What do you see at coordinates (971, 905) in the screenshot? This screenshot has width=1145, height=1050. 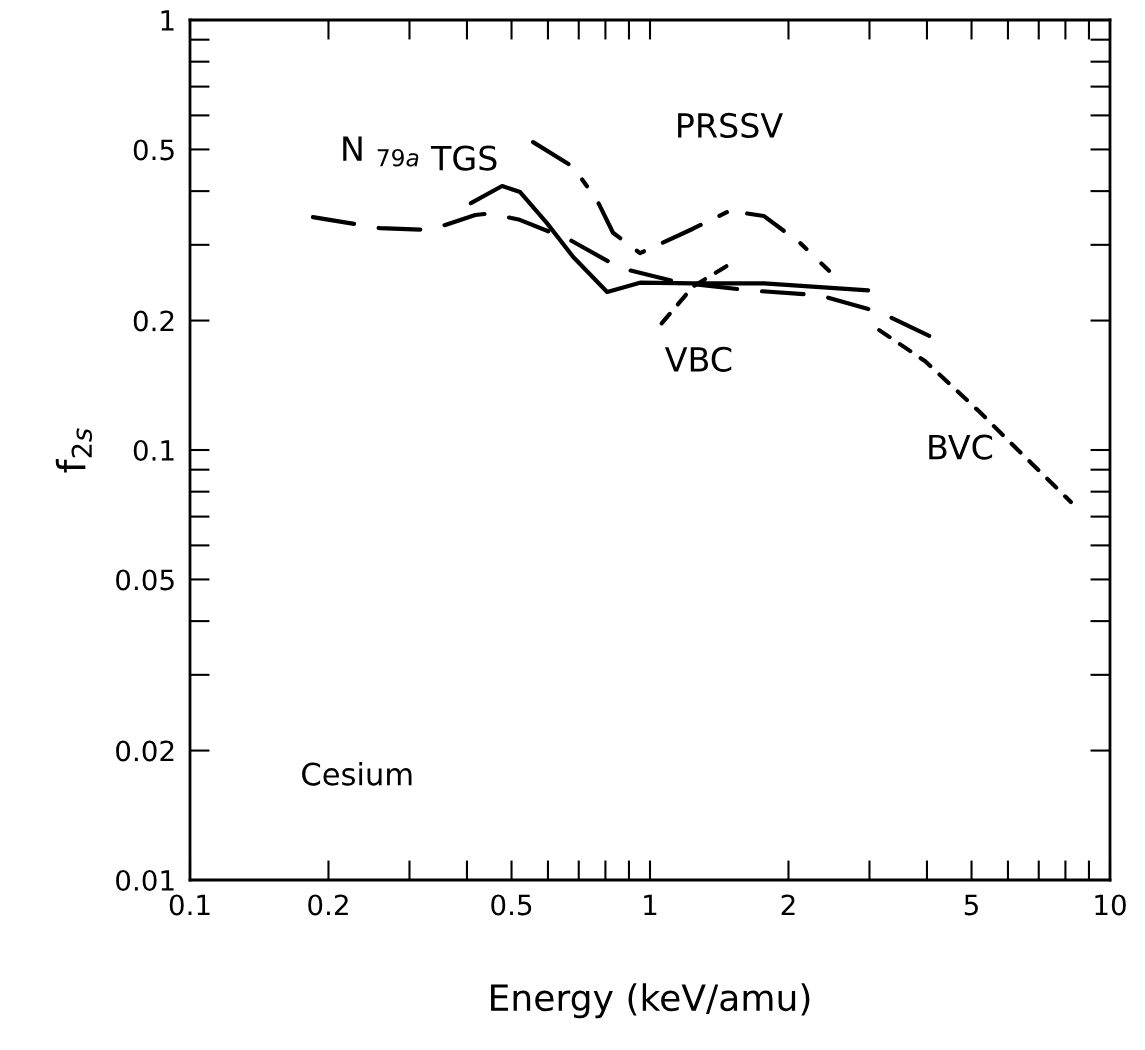 I see `x-tick-label: 5` at bounding box center [971, 905].